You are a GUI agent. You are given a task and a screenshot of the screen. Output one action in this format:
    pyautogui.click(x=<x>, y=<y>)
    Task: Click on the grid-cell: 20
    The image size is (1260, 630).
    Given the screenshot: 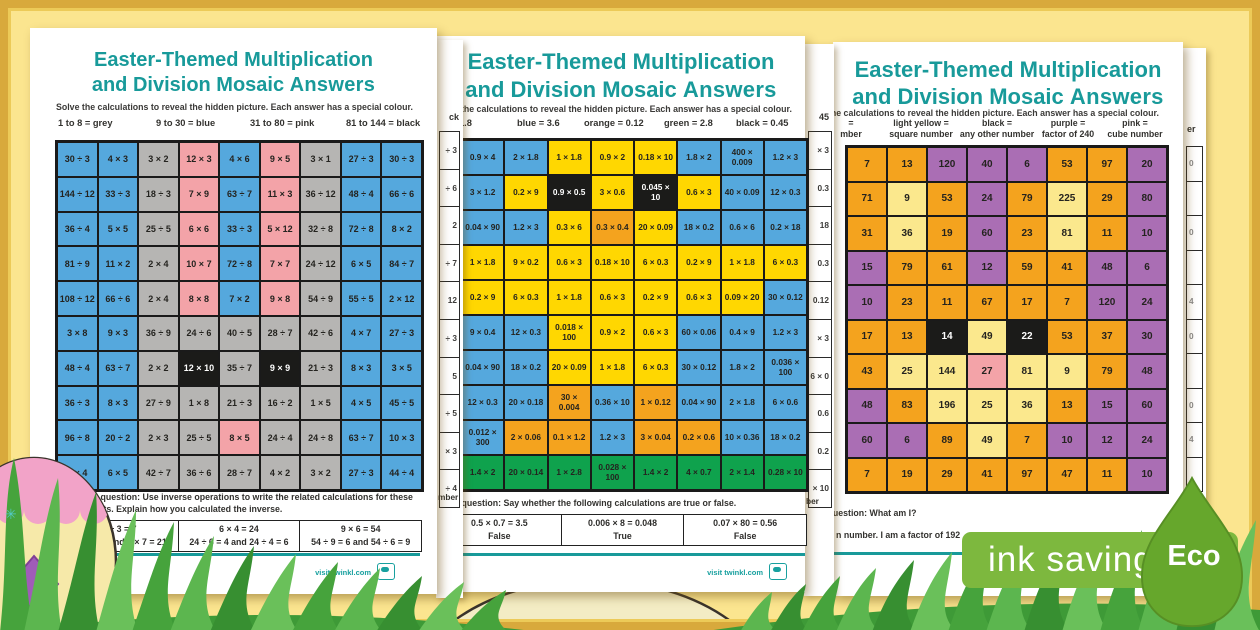 What is the action you would take?
    pyautogui.click(x=1147, y=164)
    